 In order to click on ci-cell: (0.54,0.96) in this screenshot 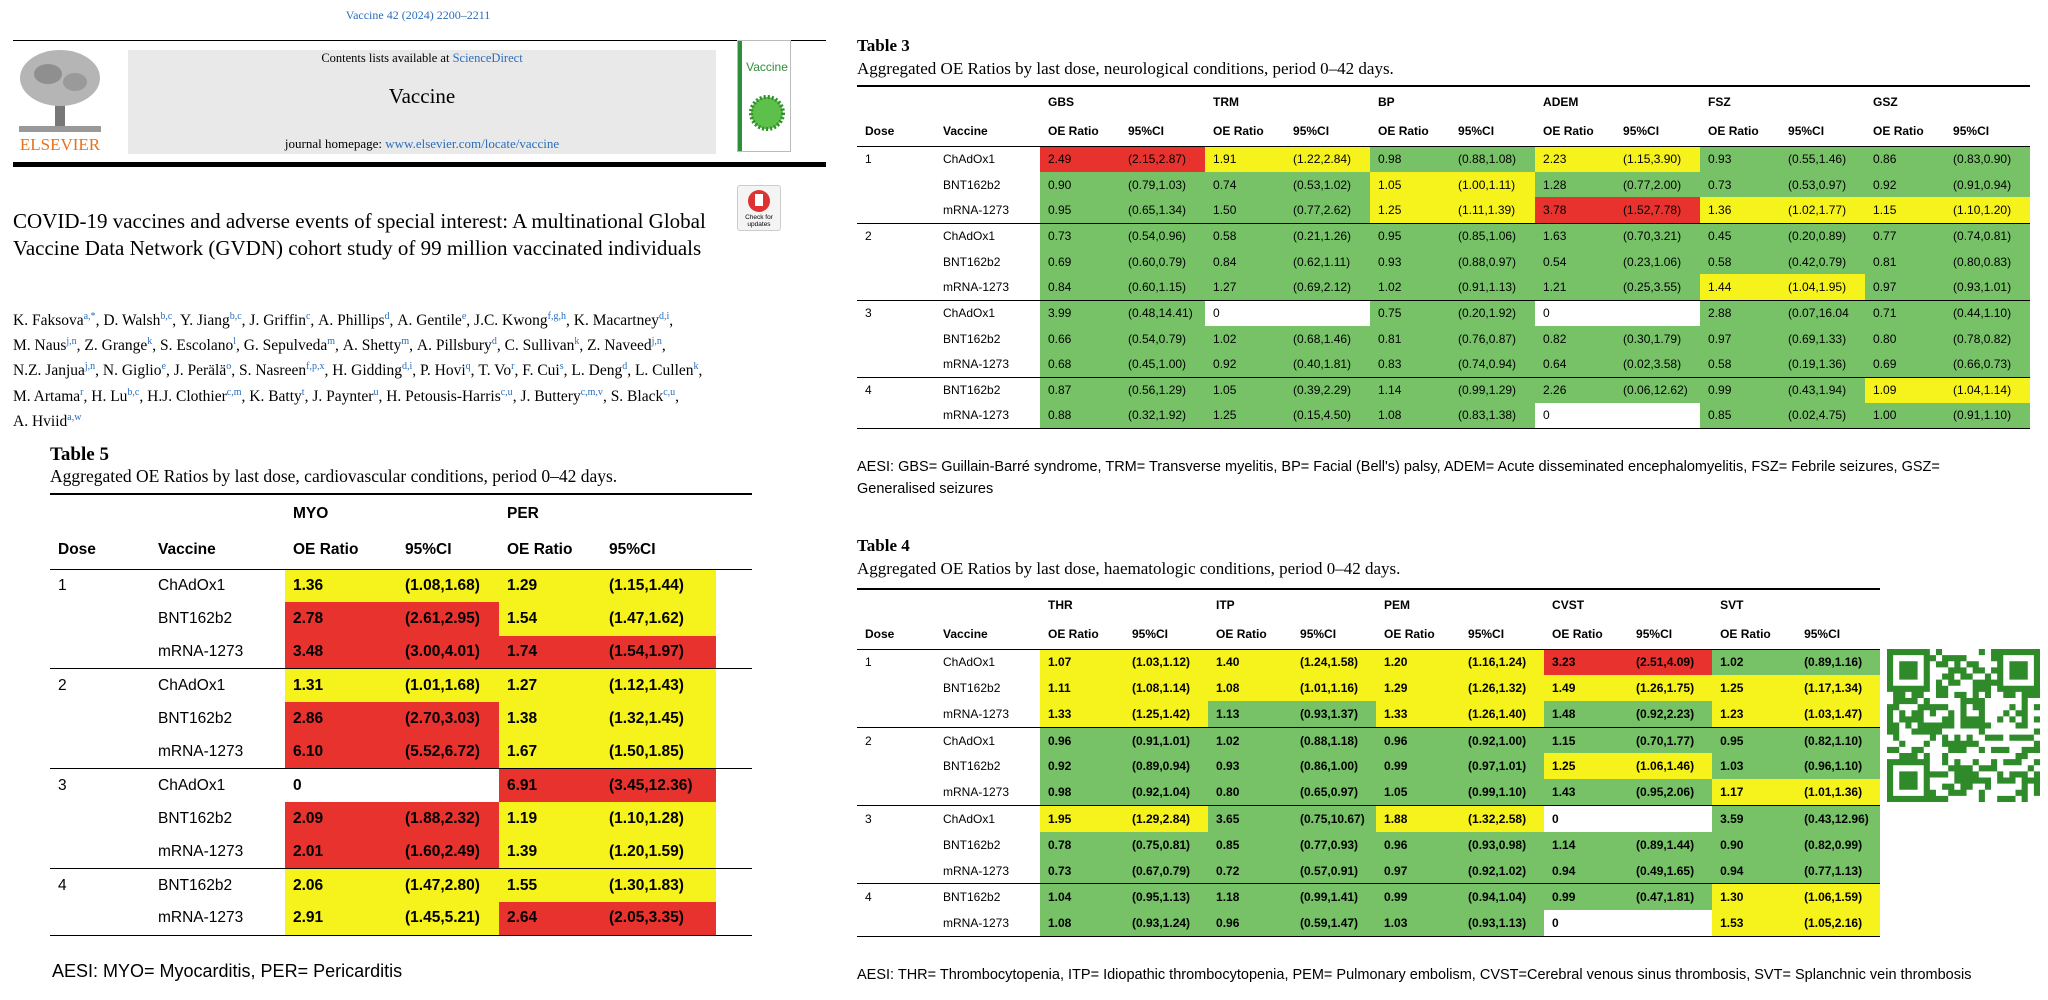, I will do `click(1163, 235)`.